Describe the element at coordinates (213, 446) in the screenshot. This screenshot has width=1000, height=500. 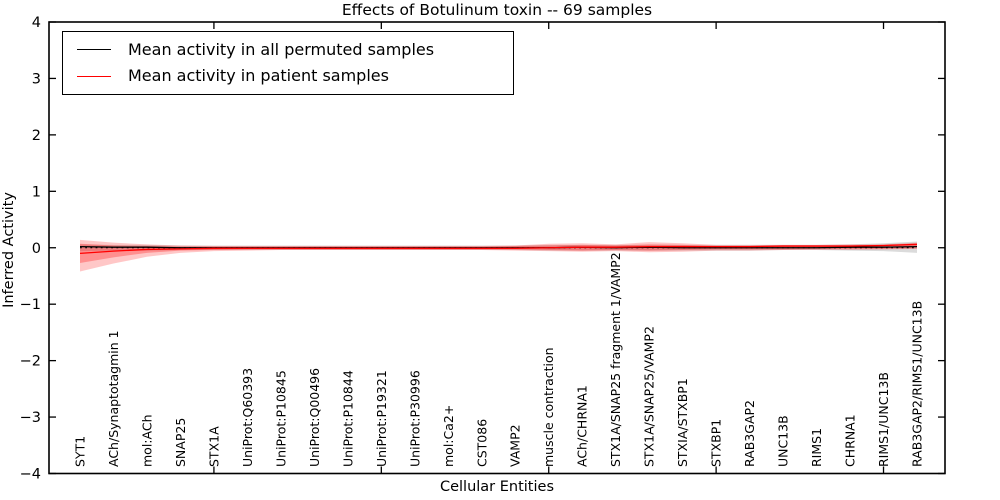
I see `x-category-label: STX1A` at that location.